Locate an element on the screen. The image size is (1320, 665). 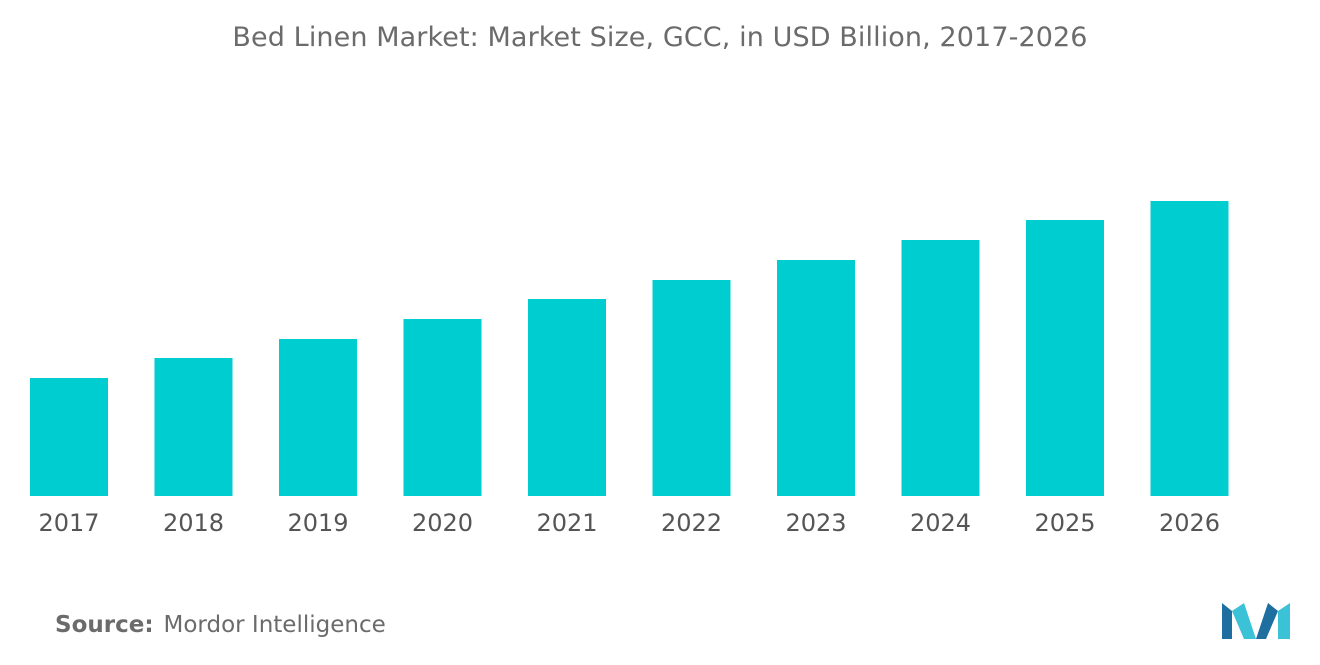
bar-2025 is located at coordinates (1065, 358).